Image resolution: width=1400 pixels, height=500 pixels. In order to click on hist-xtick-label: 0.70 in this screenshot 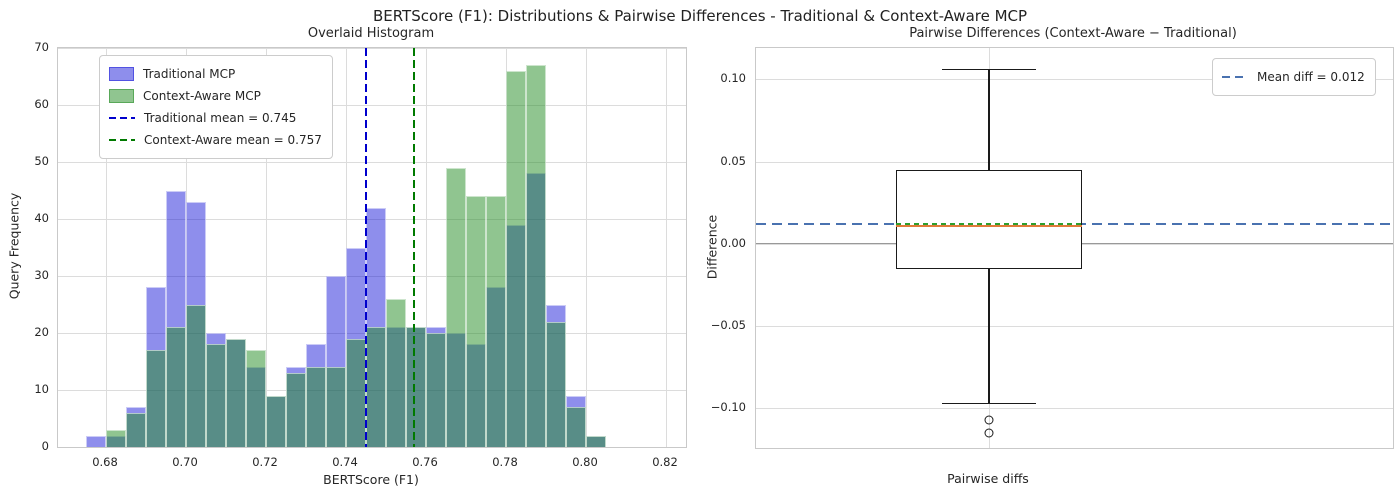, I will do `click(185, 462)`.